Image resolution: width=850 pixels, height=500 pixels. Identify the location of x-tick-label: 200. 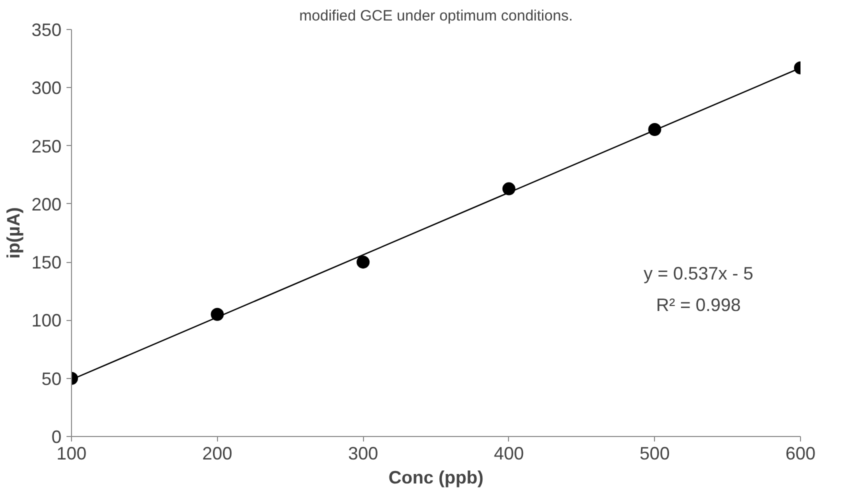
(217, 454).